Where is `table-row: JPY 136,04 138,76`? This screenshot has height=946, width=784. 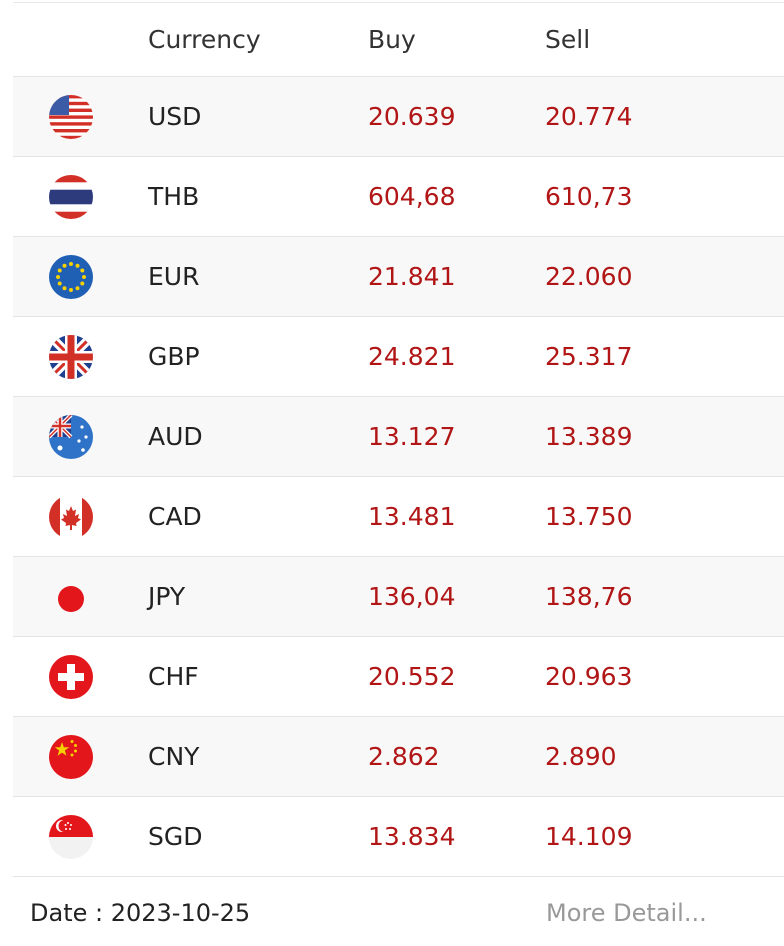
table-row: JPY 136,04 138,76 is located at coordinates (398, 596).